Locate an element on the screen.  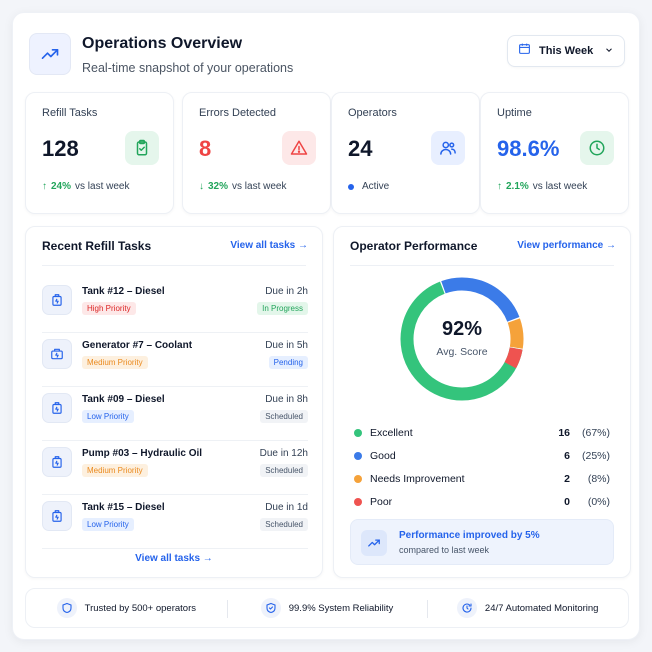
arrow-down-icon: ↓ is located at coordinates (201, 186).